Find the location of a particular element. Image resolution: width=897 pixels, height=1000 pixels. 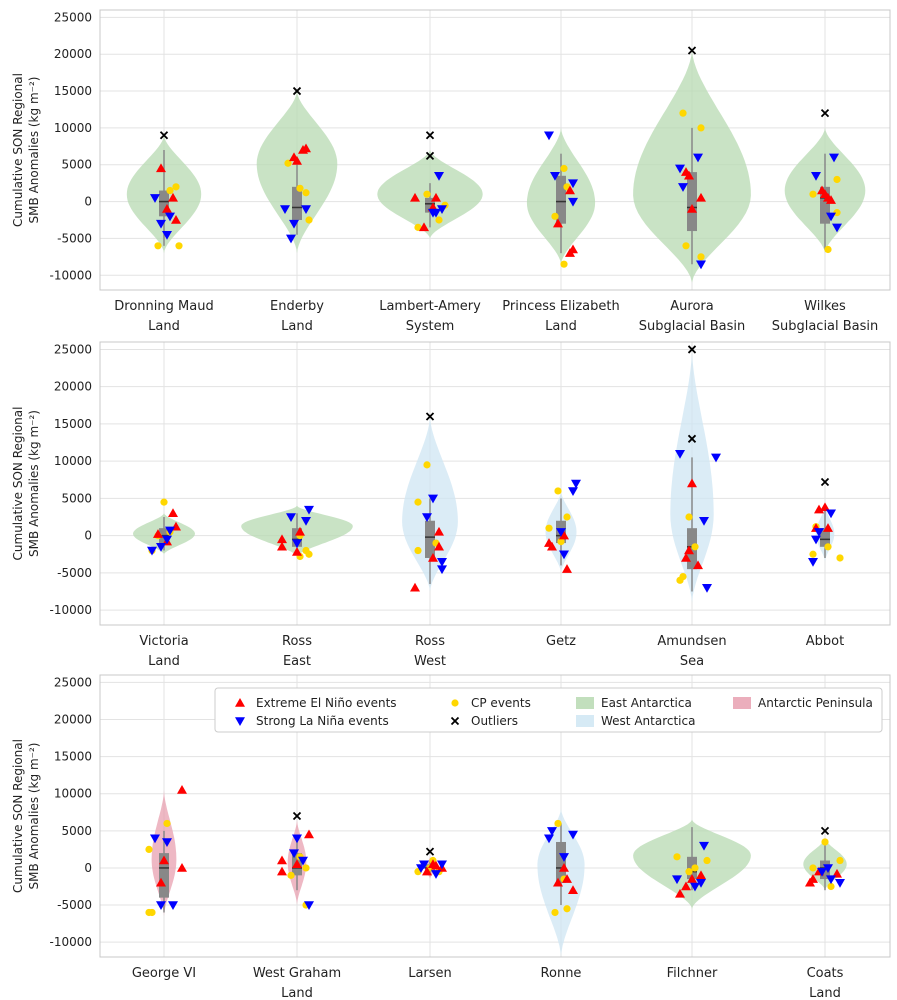

x-tick-label: Ross East is located at coordinates (297, 651).